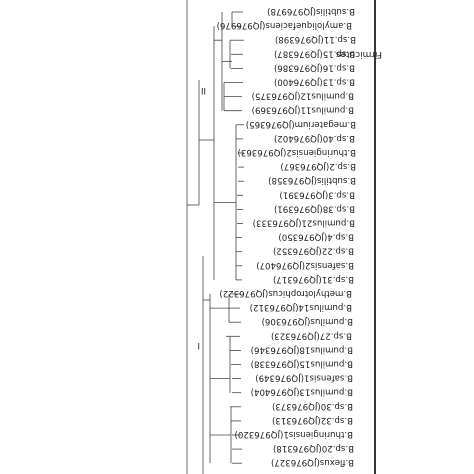 The width and height of the screenshot is (474, 474). What do you see at coordinates (301, 307) in the screenshot?
I see `leaf-label: B.pumilus14(JQ976312)` at bounding box center [301, 307].